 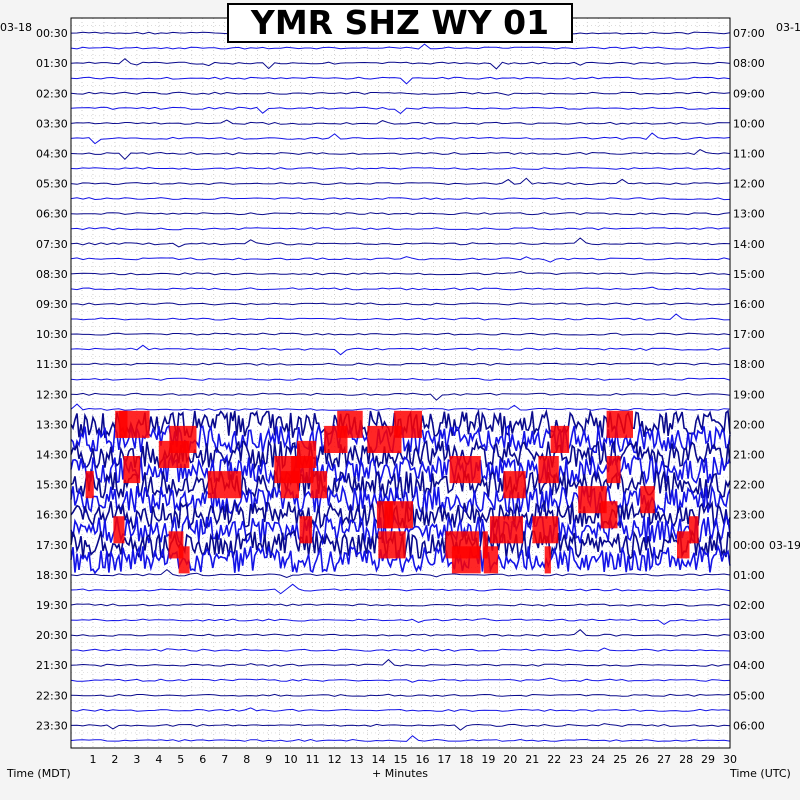 What do you see at coordinates (749, 424) in the screenshot?
I see `right-hour-label: 20:00` at bounding box center [749, 424].